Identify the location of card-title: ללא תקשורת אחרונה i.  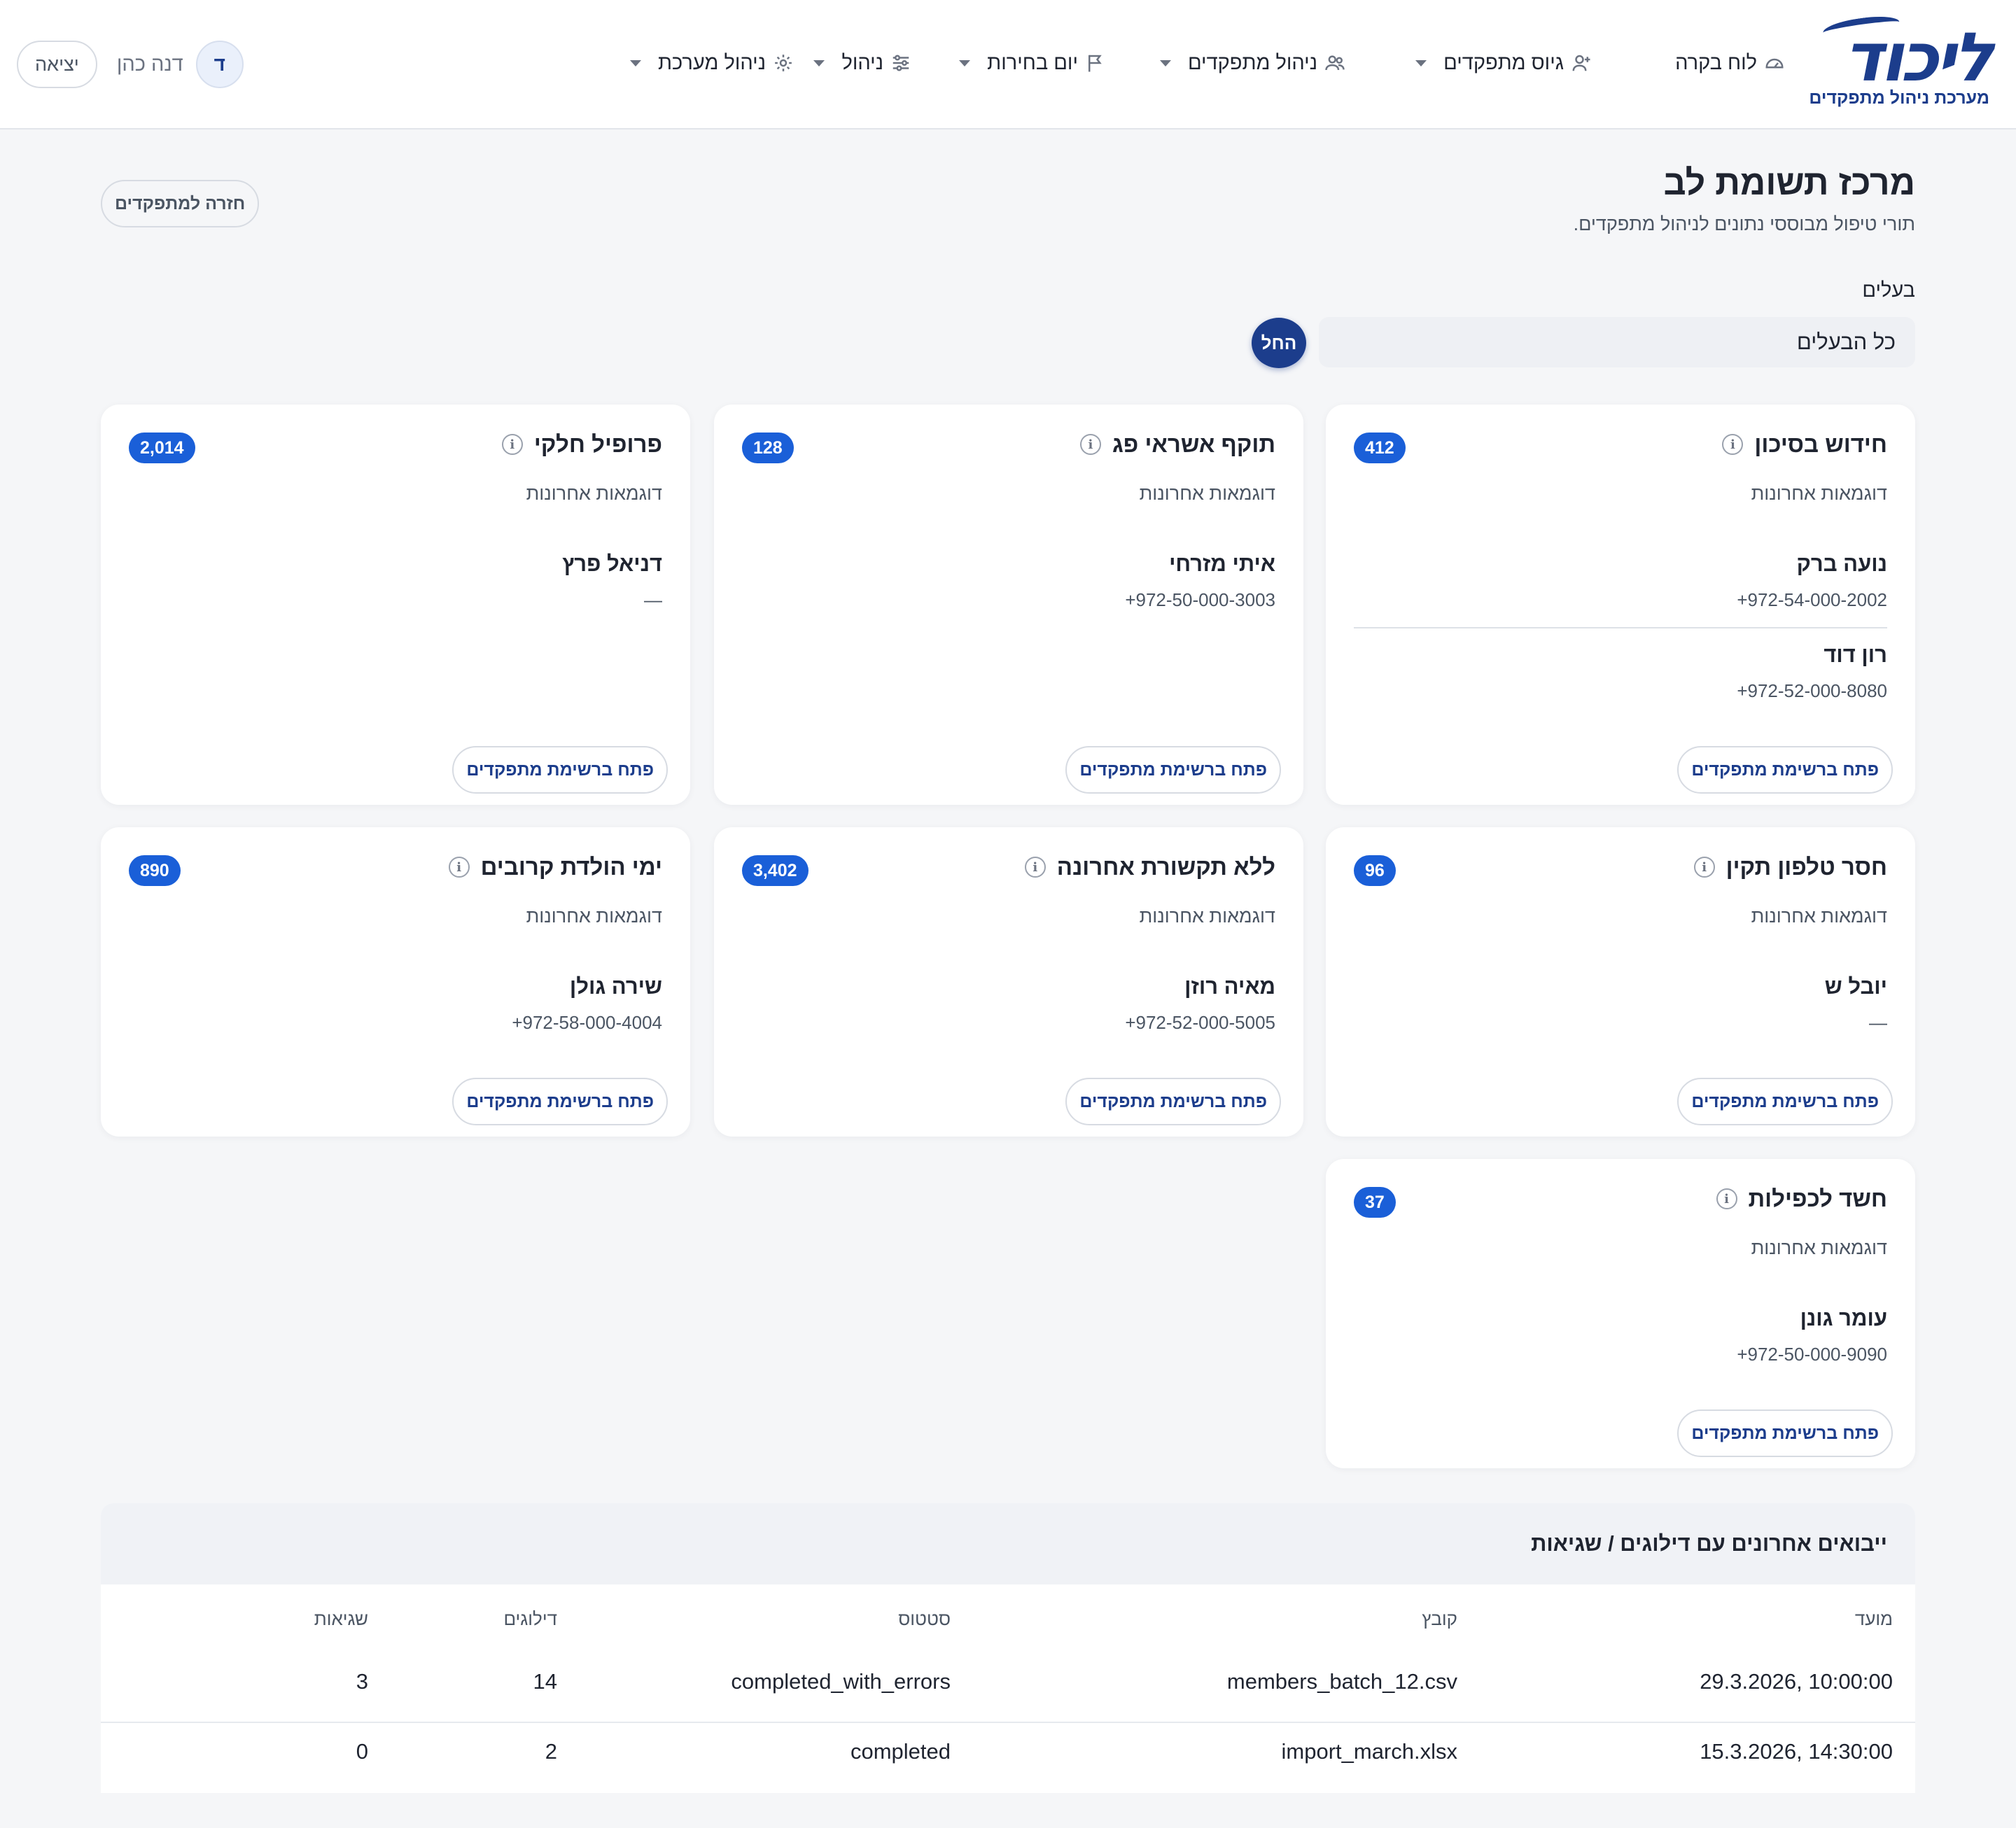
(1149, 867).